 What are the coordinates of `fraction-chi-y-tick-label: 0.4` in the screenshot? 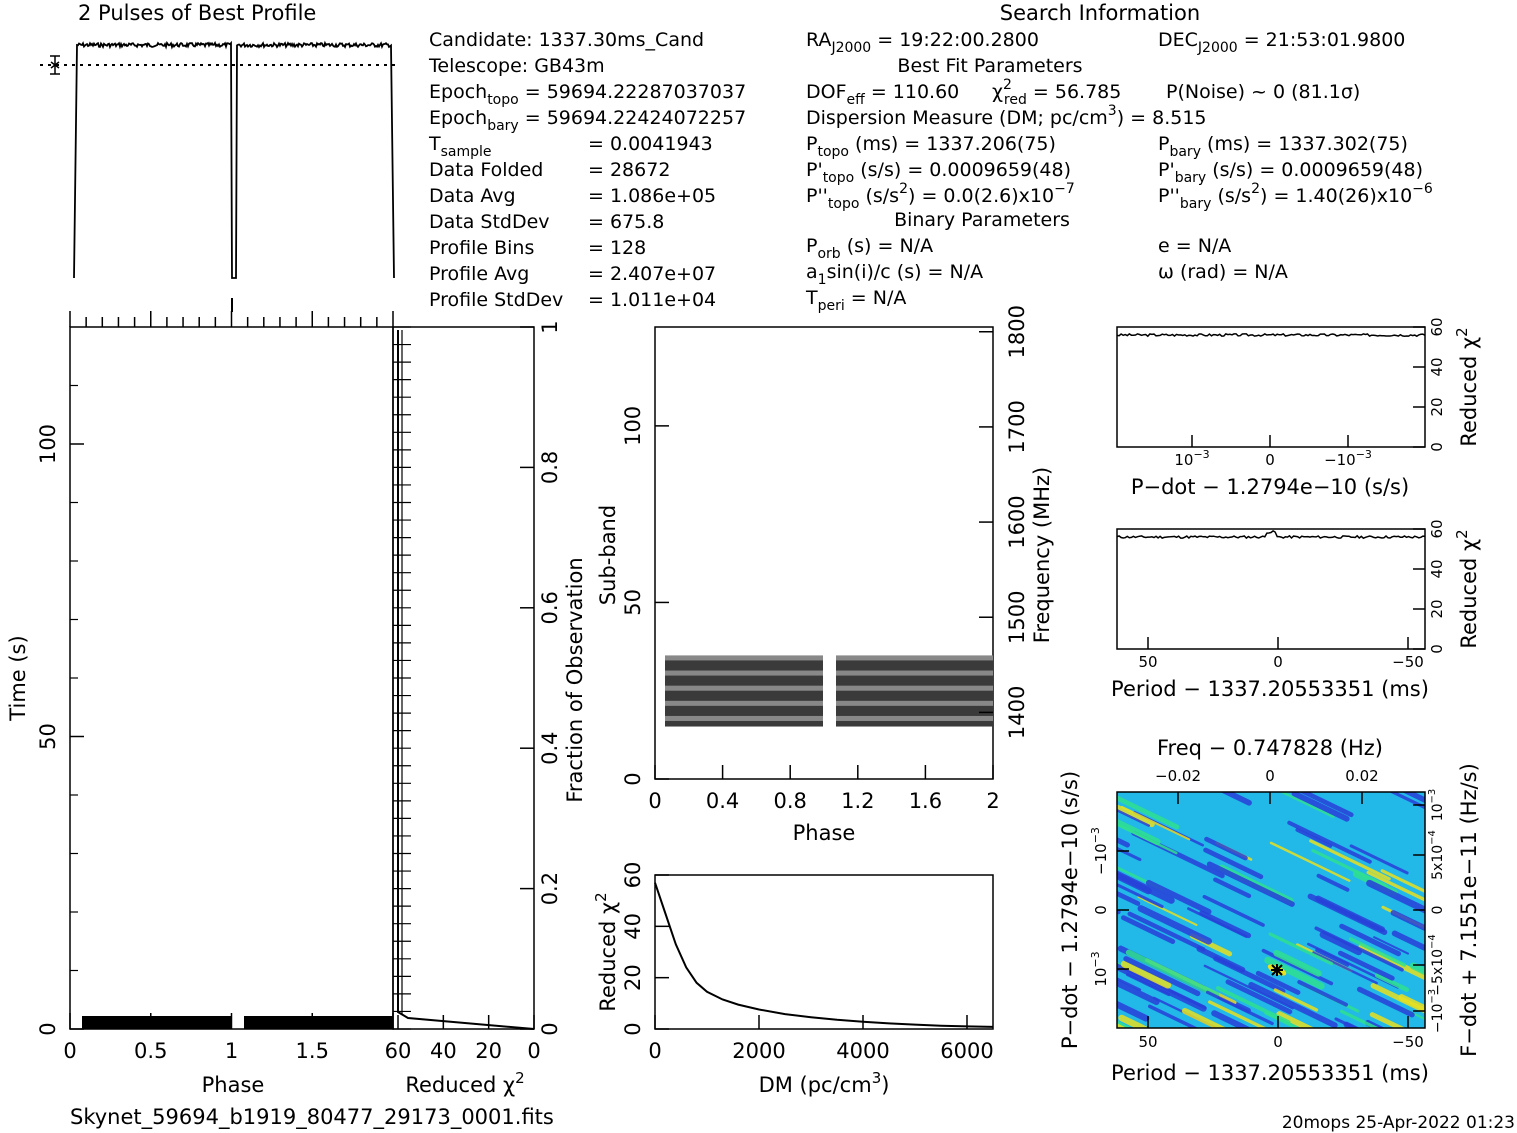 It's located at (550, 747).